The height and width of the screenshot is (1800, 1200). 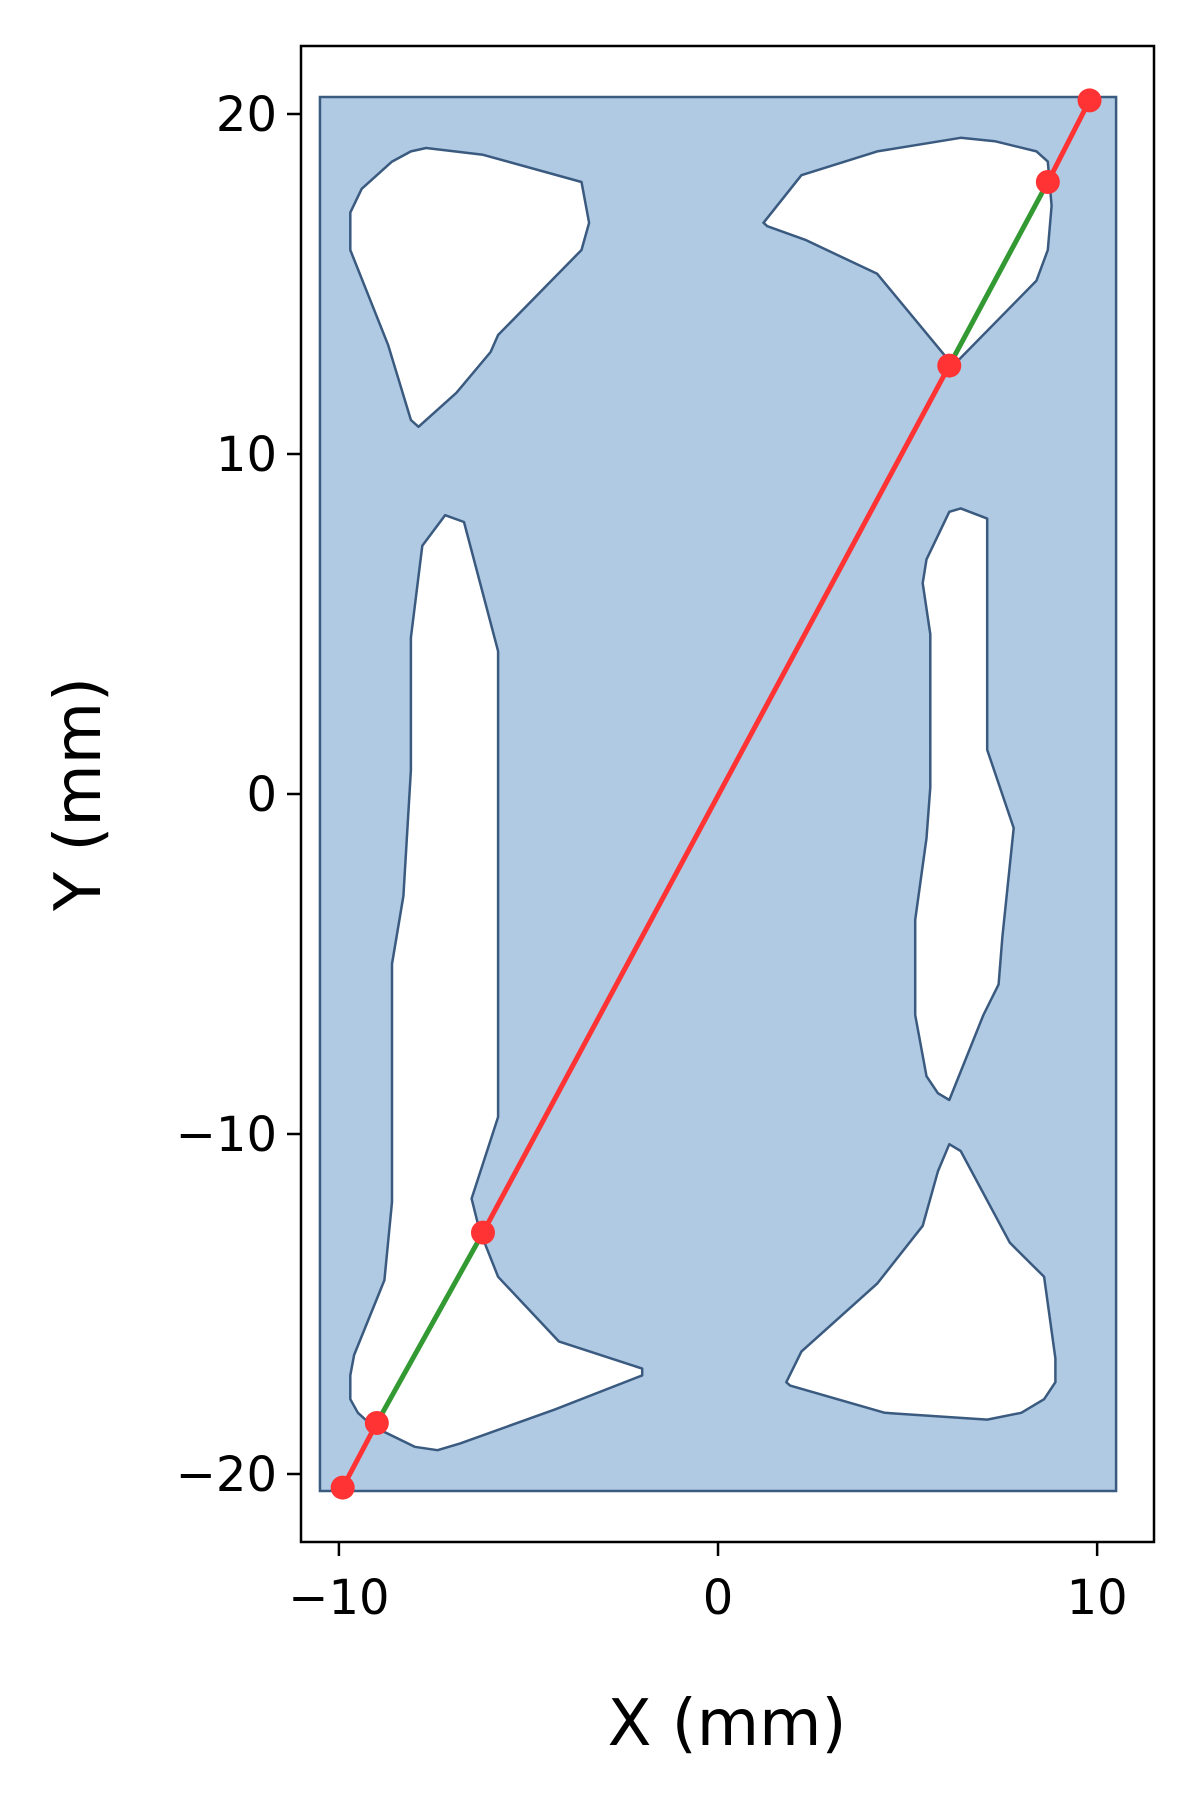 I want to click on x-tick-label: 0, so click(x=718, y=1598).